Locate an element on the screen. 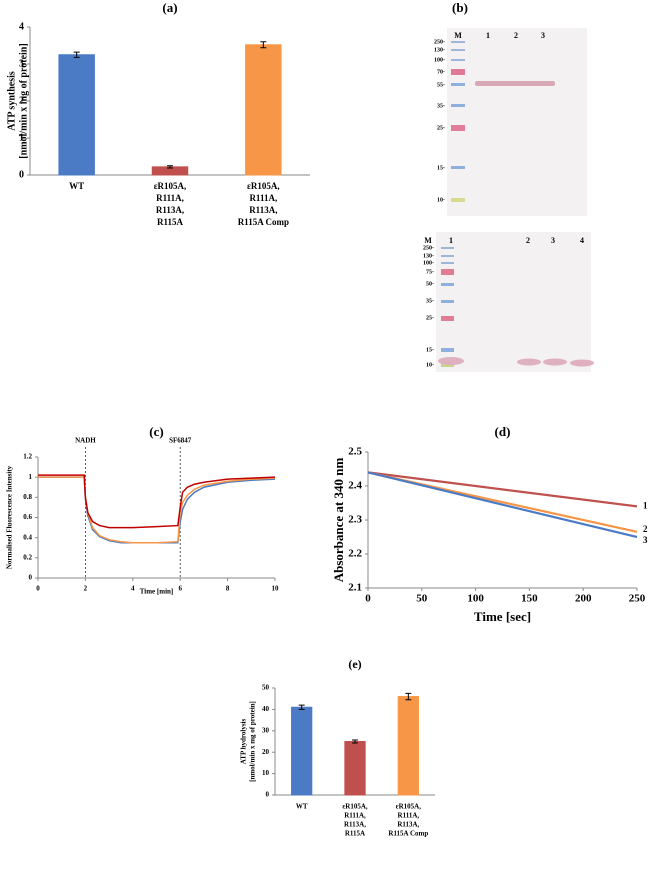  x-tick-label: 8 is located at coordinates (228, 589).